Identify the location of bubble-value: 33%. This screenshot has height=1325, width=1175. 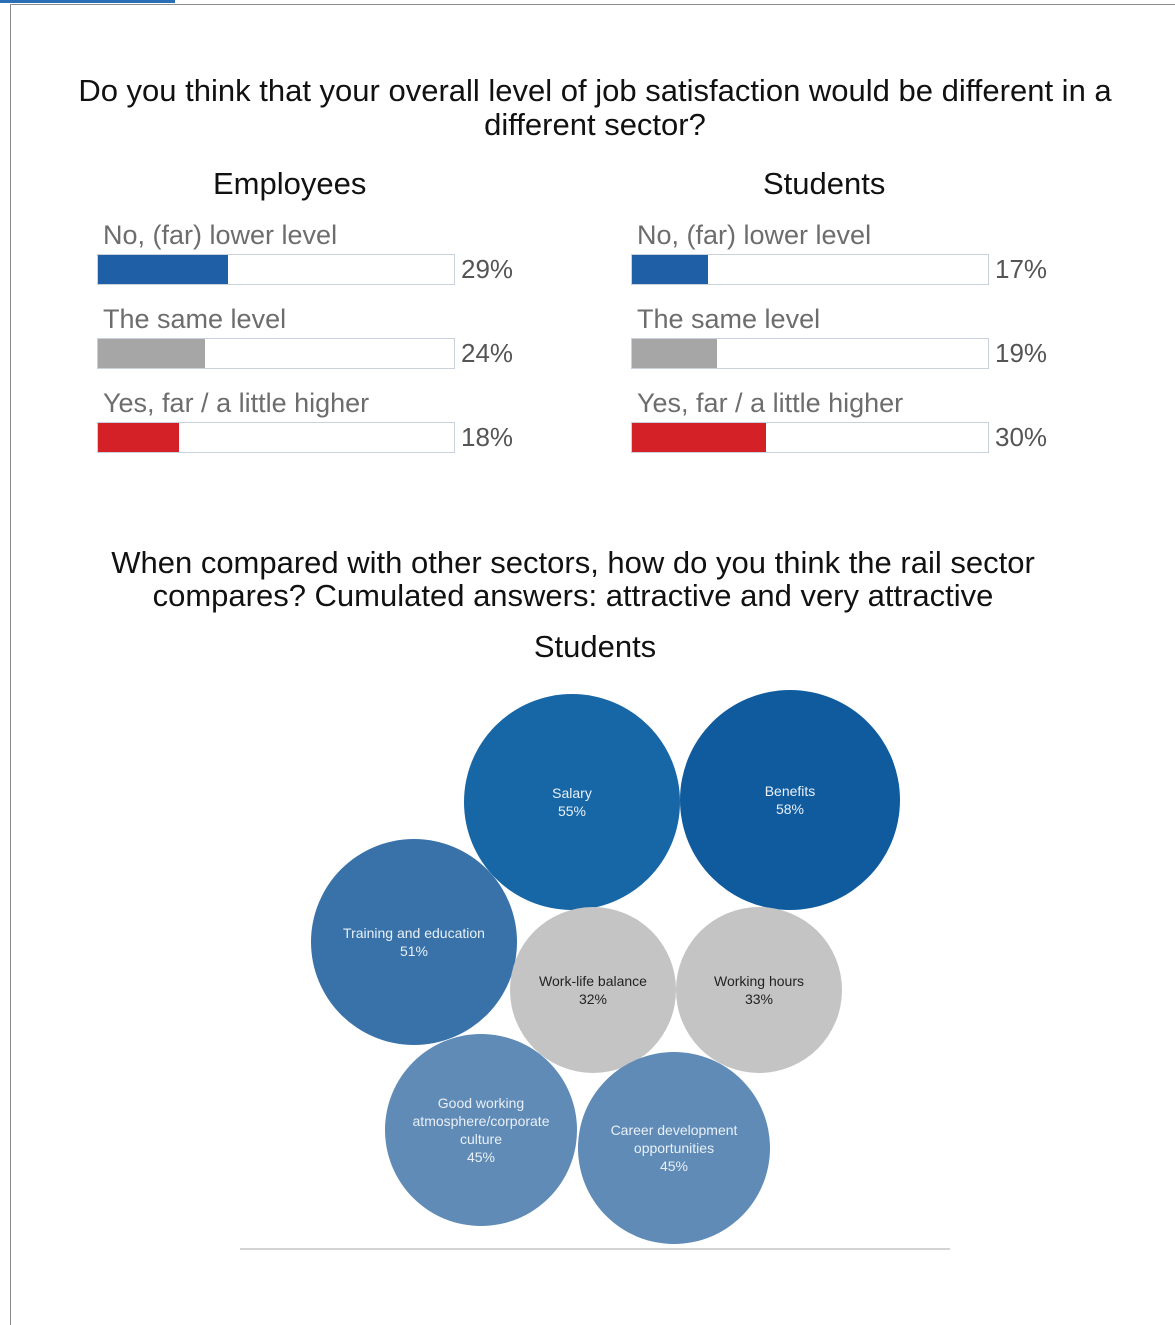
(759, 999).